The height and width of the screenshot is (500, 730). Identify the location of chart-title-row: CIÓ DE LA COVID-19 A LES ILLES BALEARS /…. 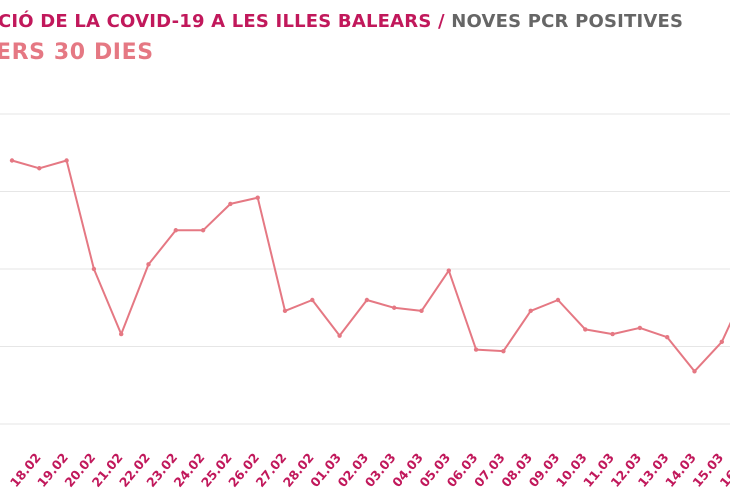
(341, 21).